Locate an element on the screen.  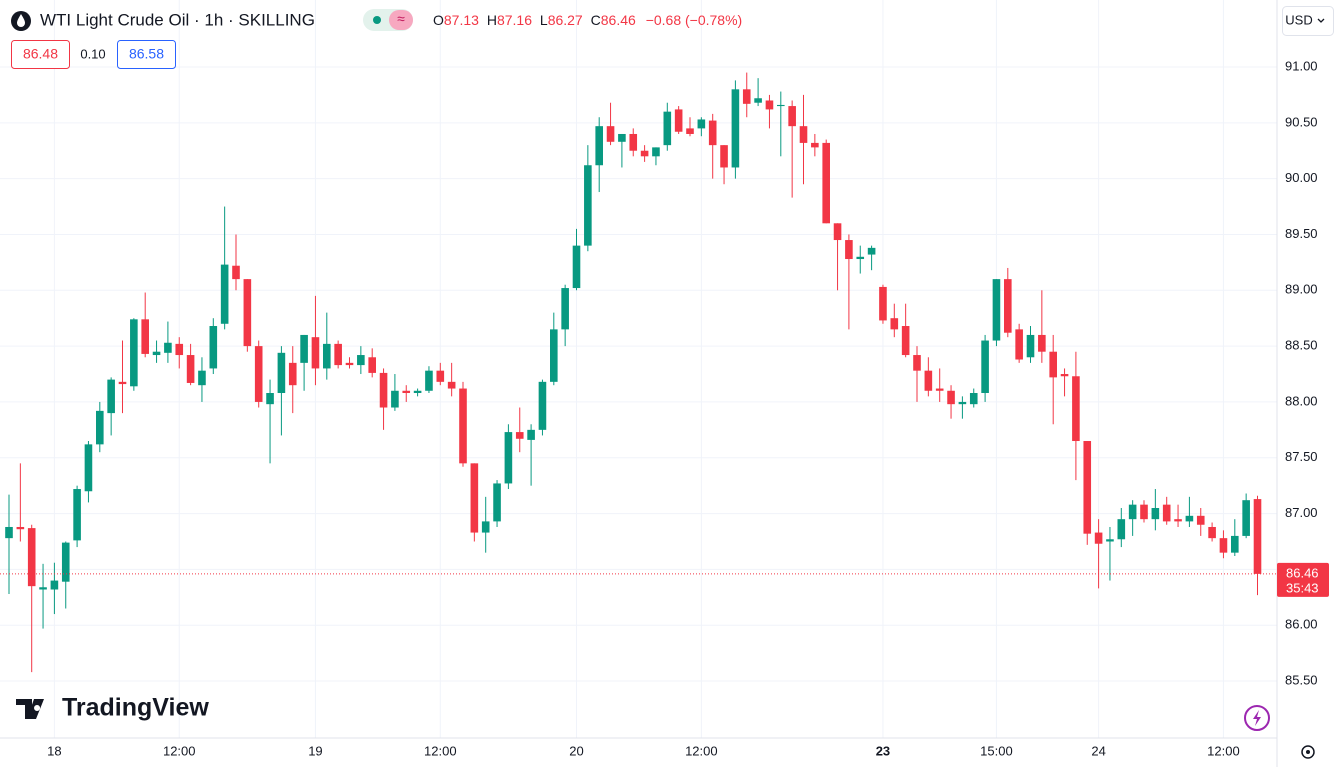
bid-box is located at coordinates (40, 54).